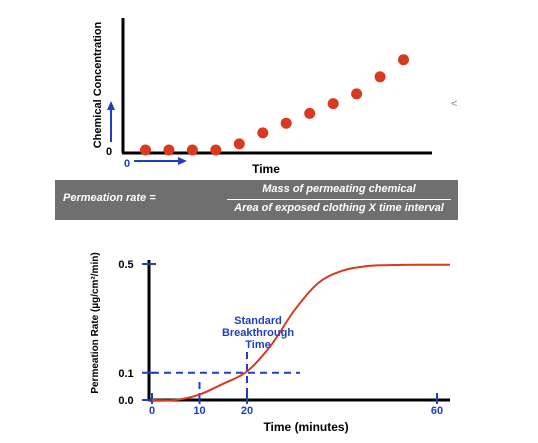 The image size is (538, 443). What do you see at coordinates (109, 198) in the screenshot?
I see `formula-lhs: Permeation rate =` at bounding box center [109, 198].